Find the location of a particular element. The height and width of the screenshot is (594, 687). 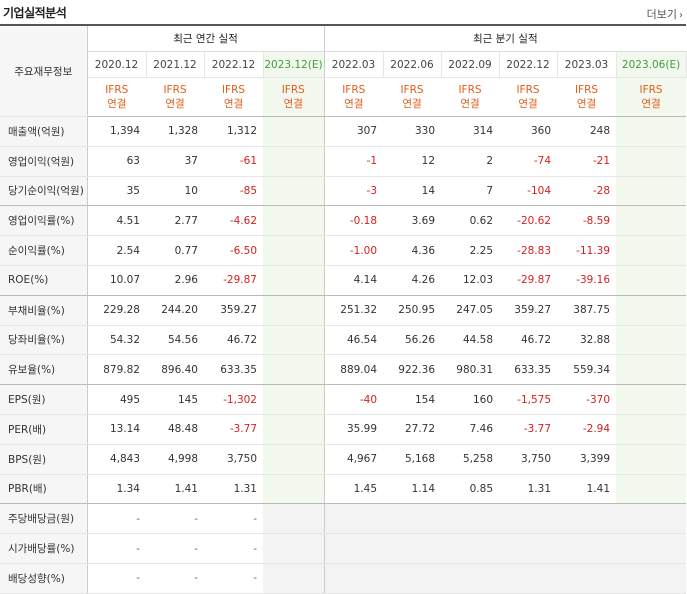

table-cell: -370 is located at coordinates (587, 399).